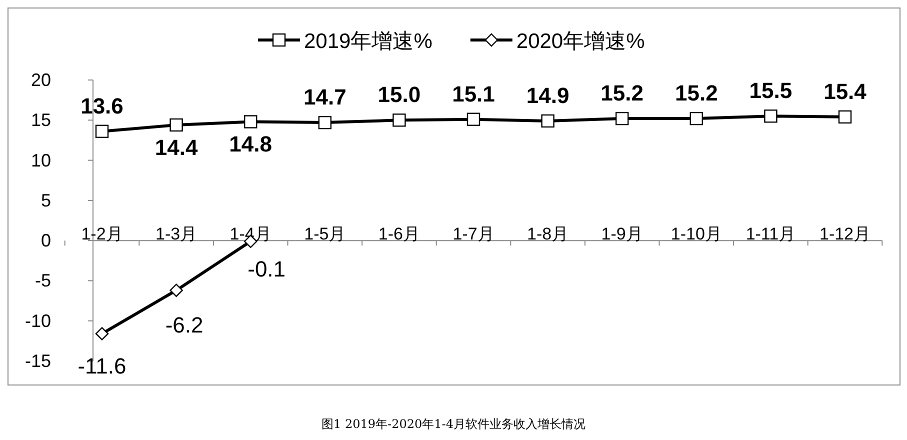 Image resolution: width=907 pixels, height=440 pixels. Describe the element at coordinates (102, 234) in the screenshot. I see `x-tick-label: 1-2月` at that location.